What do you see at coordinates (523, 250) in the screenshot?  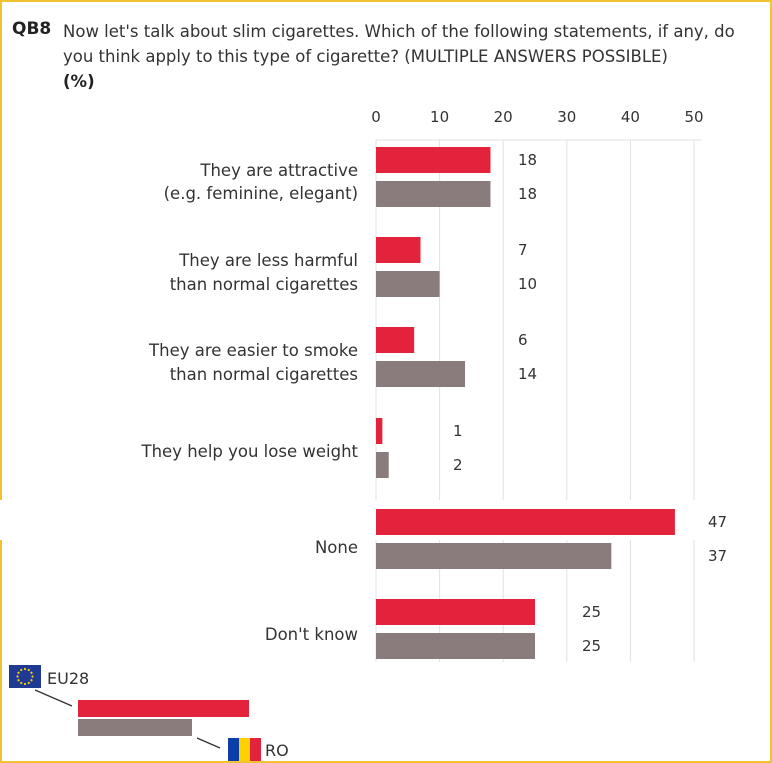 I see `value-label: 7` at bounding box center [523, 250].